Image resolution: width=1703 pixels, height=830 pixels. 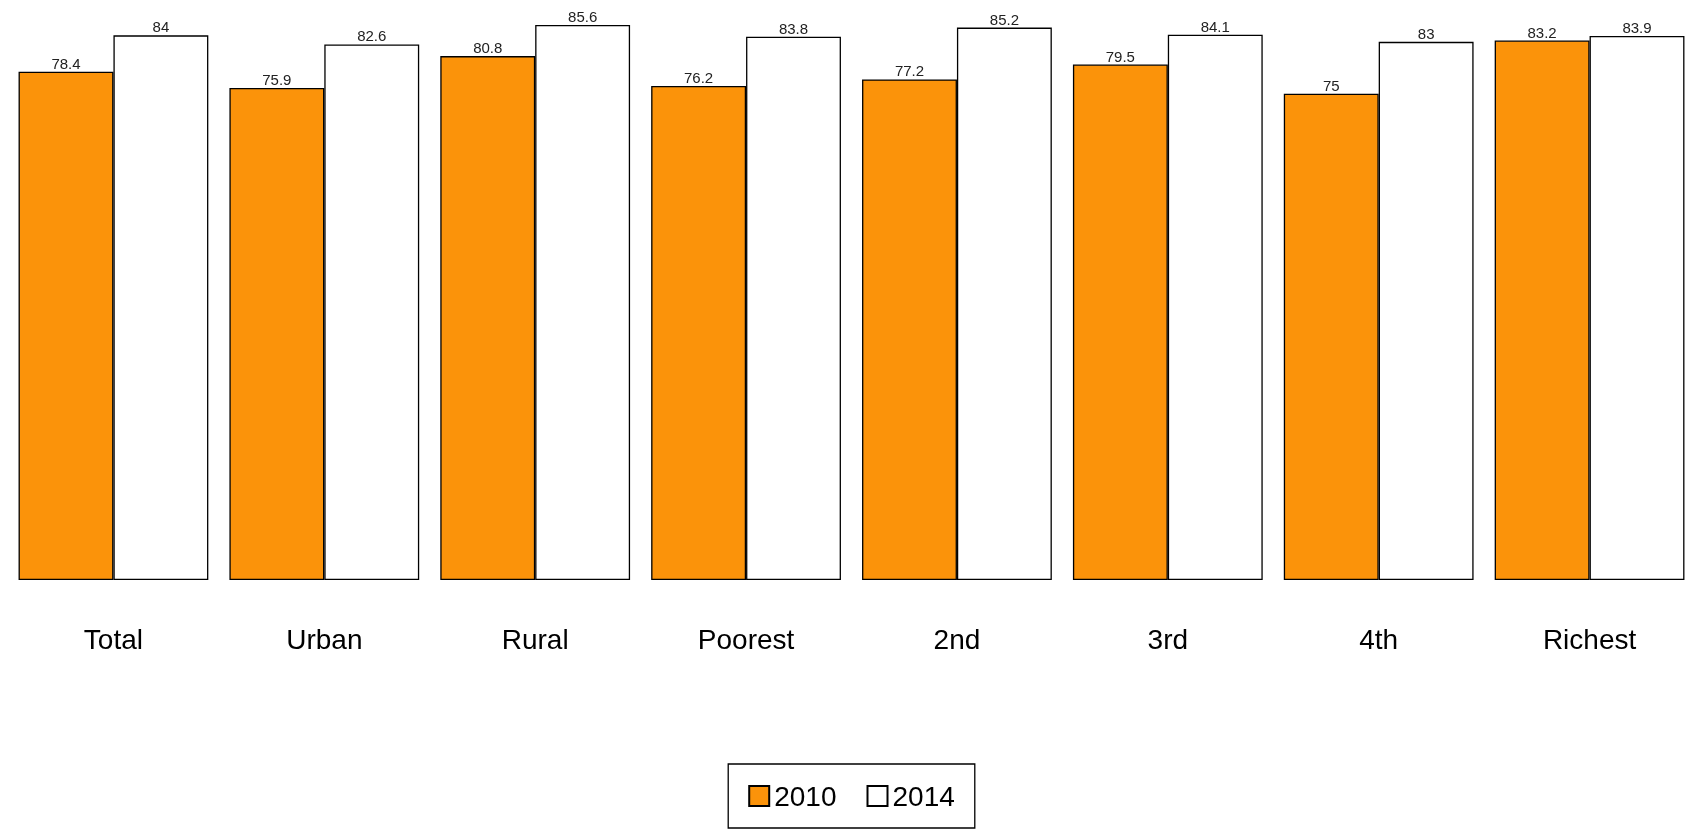 I want to click on data-label: 76.2, so click(x=699, y=77).